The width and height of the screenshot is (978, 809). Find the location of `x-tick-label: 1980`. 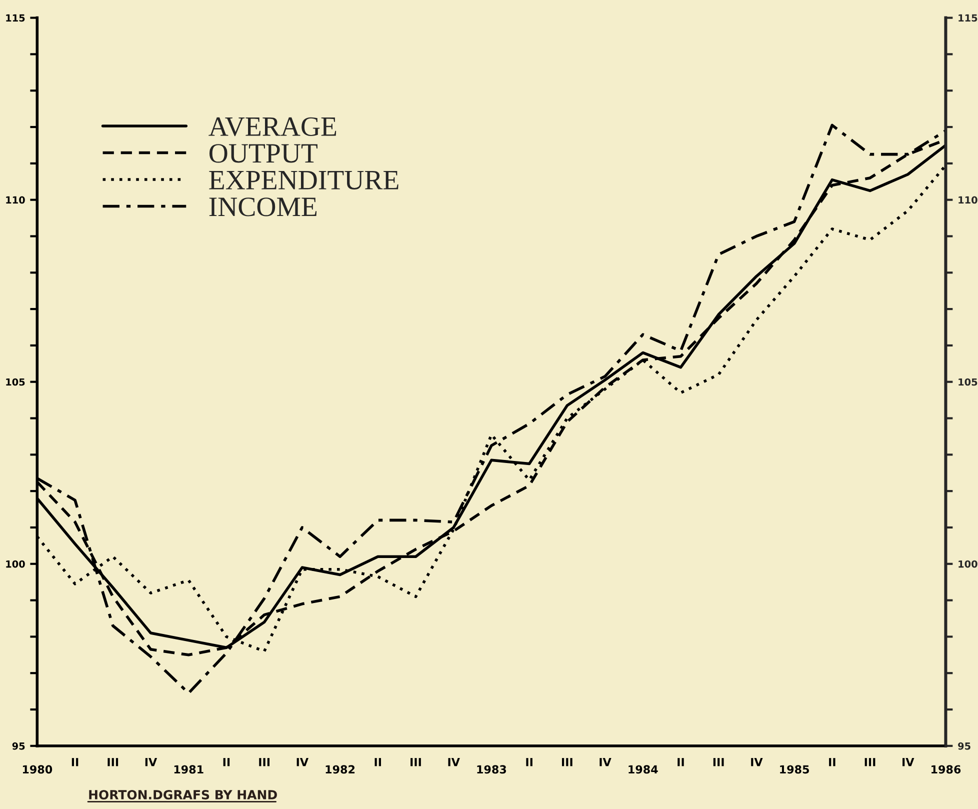

x-tick-label: 1980 is located at coordinates (37, 769).